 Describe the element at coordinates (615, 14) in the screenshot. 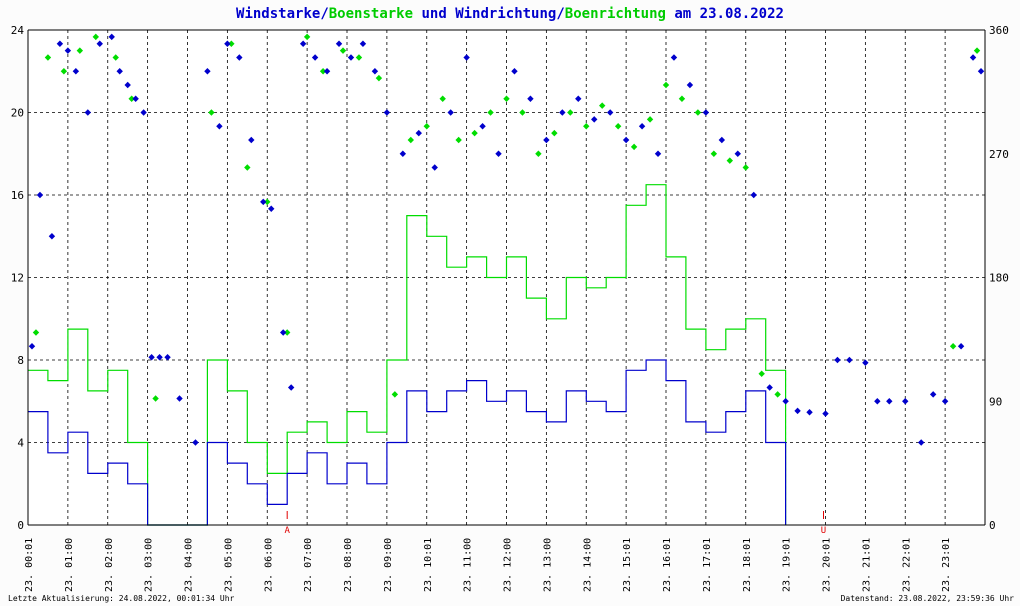

I see `title-part-6: Boenrichtung` at that location.